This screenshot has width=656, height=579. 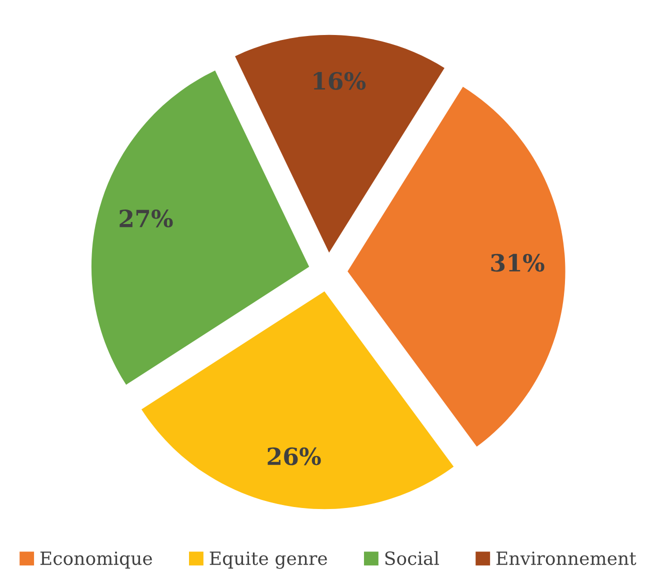 I want to click on data-label: 31%, so click(x=517, y=263).